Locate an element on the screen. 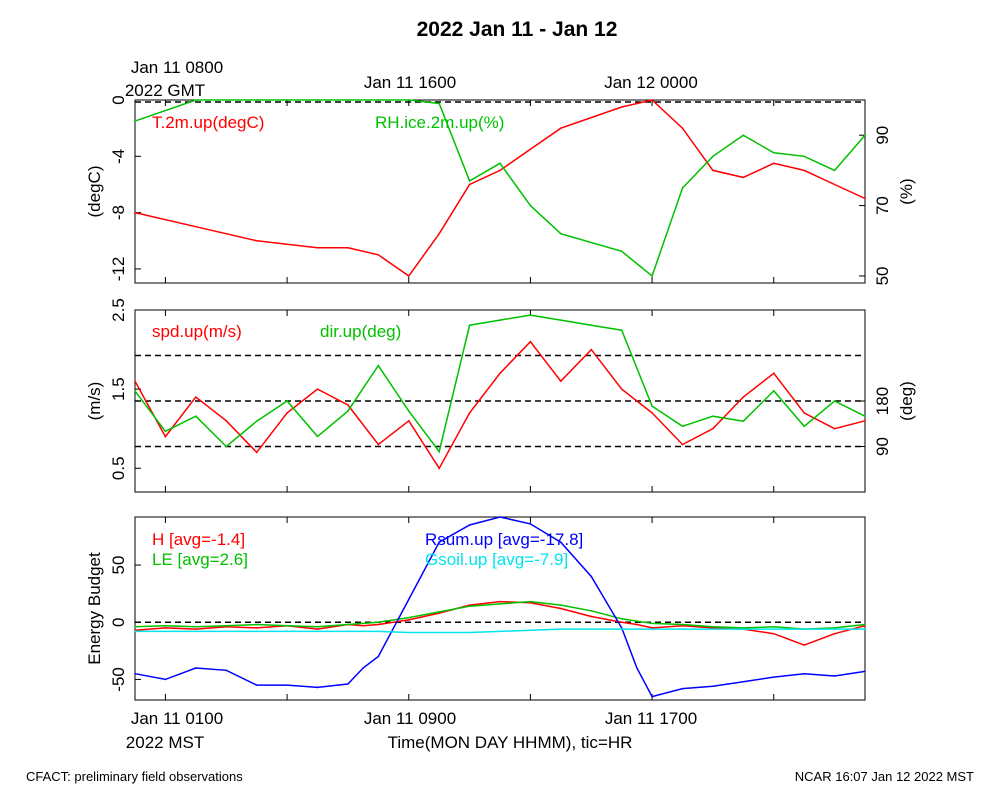 This screenshot has width=1000, height=805. footer-left: CFACT: preliminary field observations is located at coordinates (134, 776).